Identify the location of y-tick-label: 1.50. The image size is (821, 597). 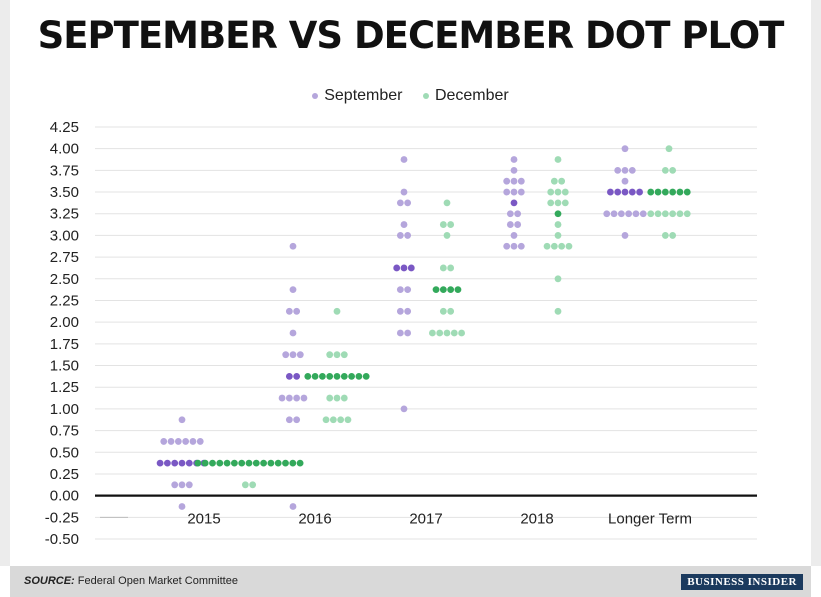
(64, 366).